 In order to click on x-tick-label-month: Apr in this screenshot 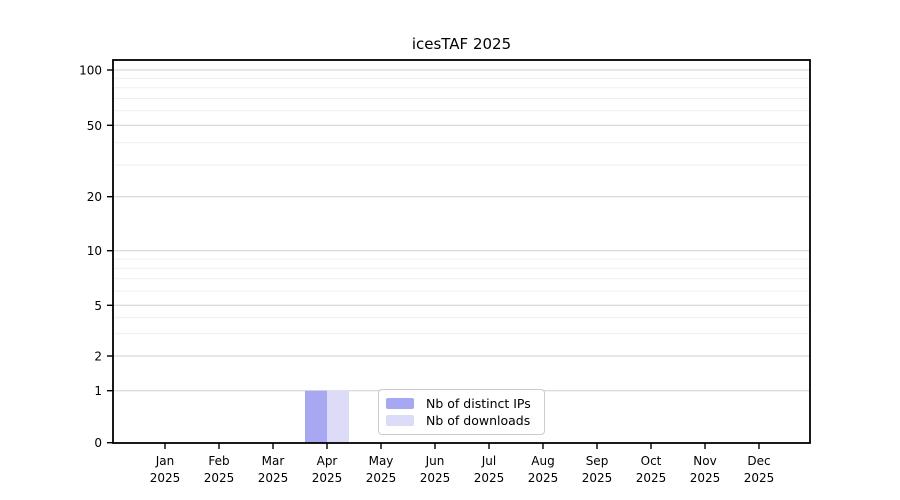, I will do `click(327, 461)`.